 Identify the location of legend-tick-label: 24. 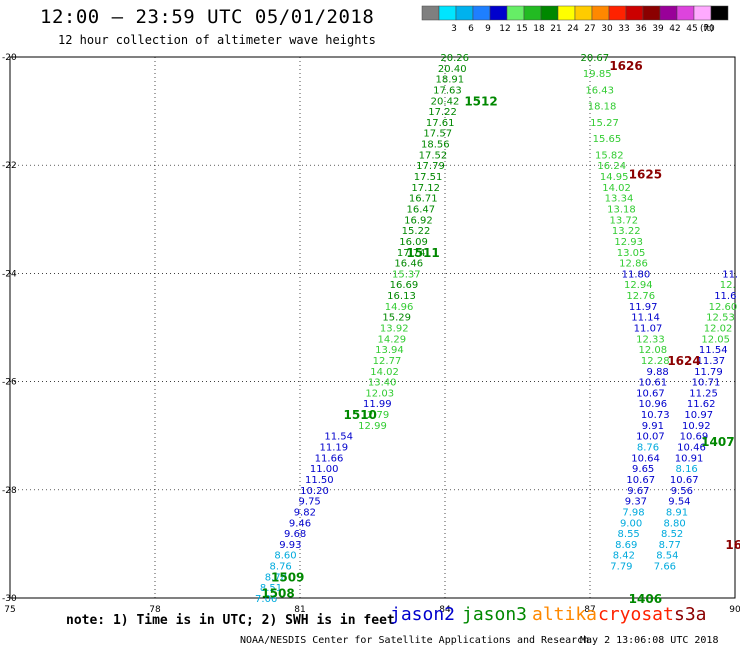
(573, 29).